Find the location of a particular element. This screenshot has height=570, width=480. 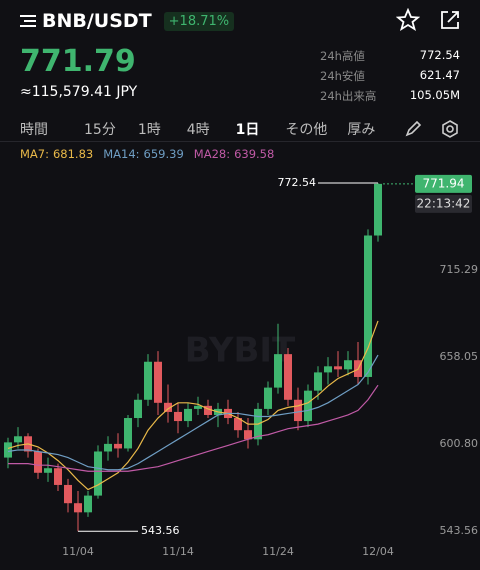

pair-header: BNB/USDT +18.71% is located at coordinates (127, 21).